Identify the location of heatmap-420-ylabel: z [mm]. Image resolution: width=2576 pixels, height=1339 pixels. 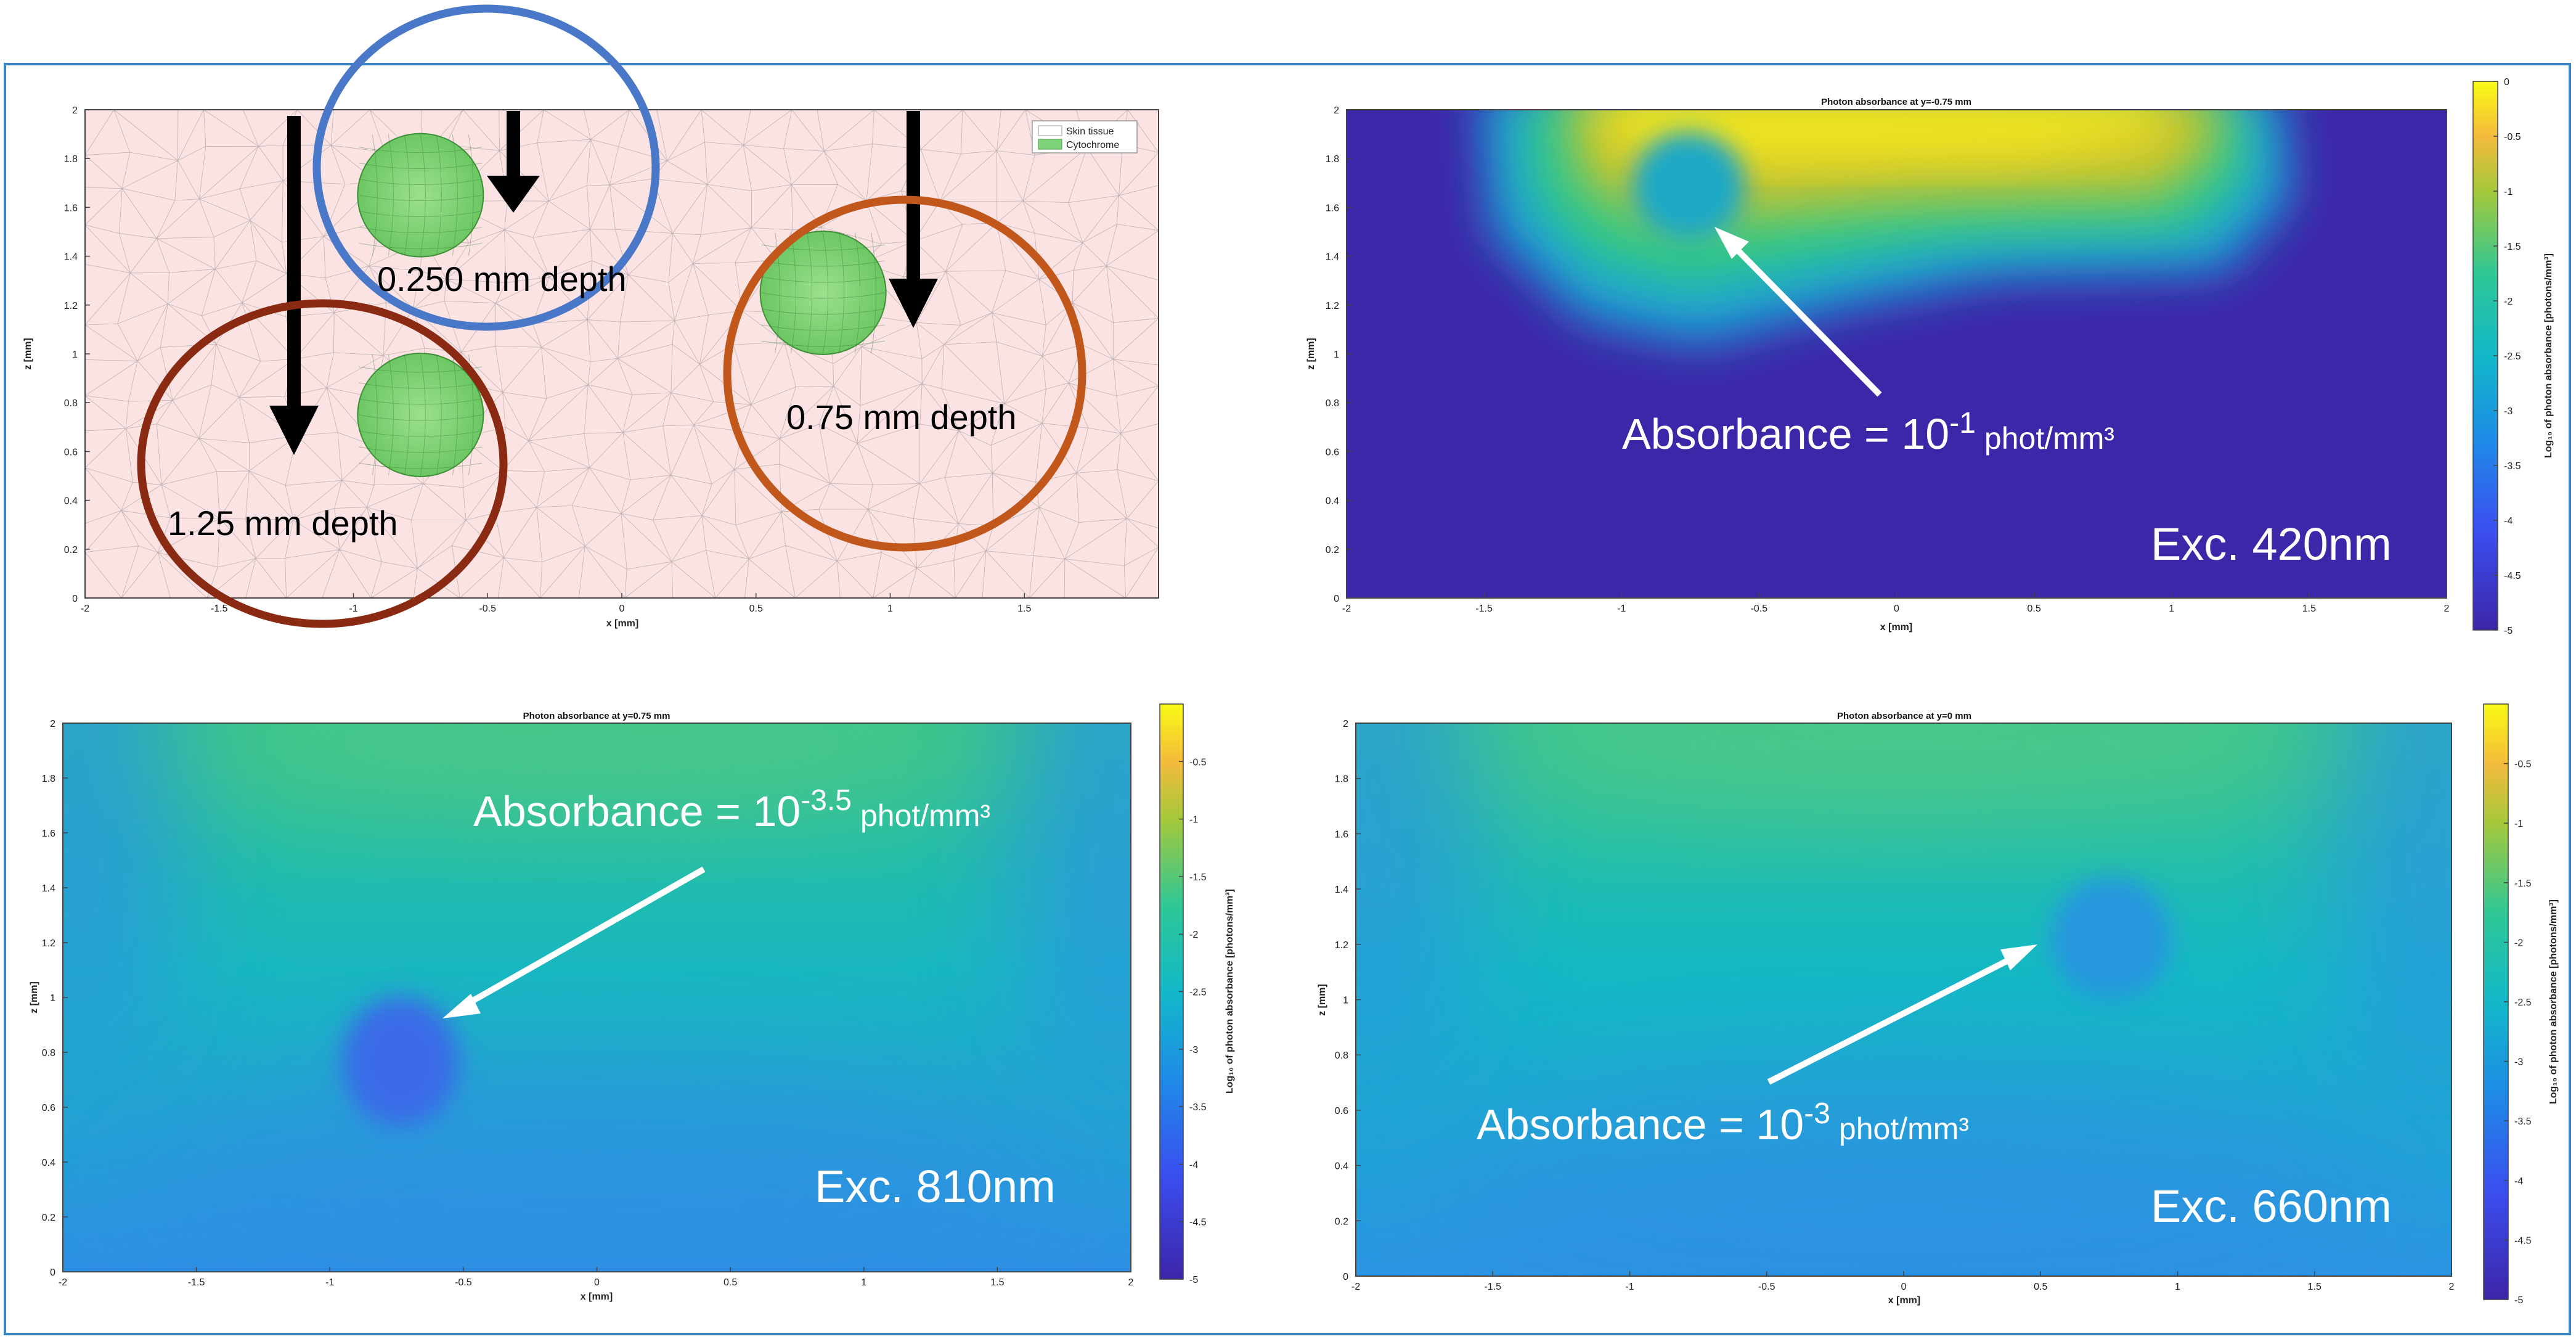
(1311, 354).